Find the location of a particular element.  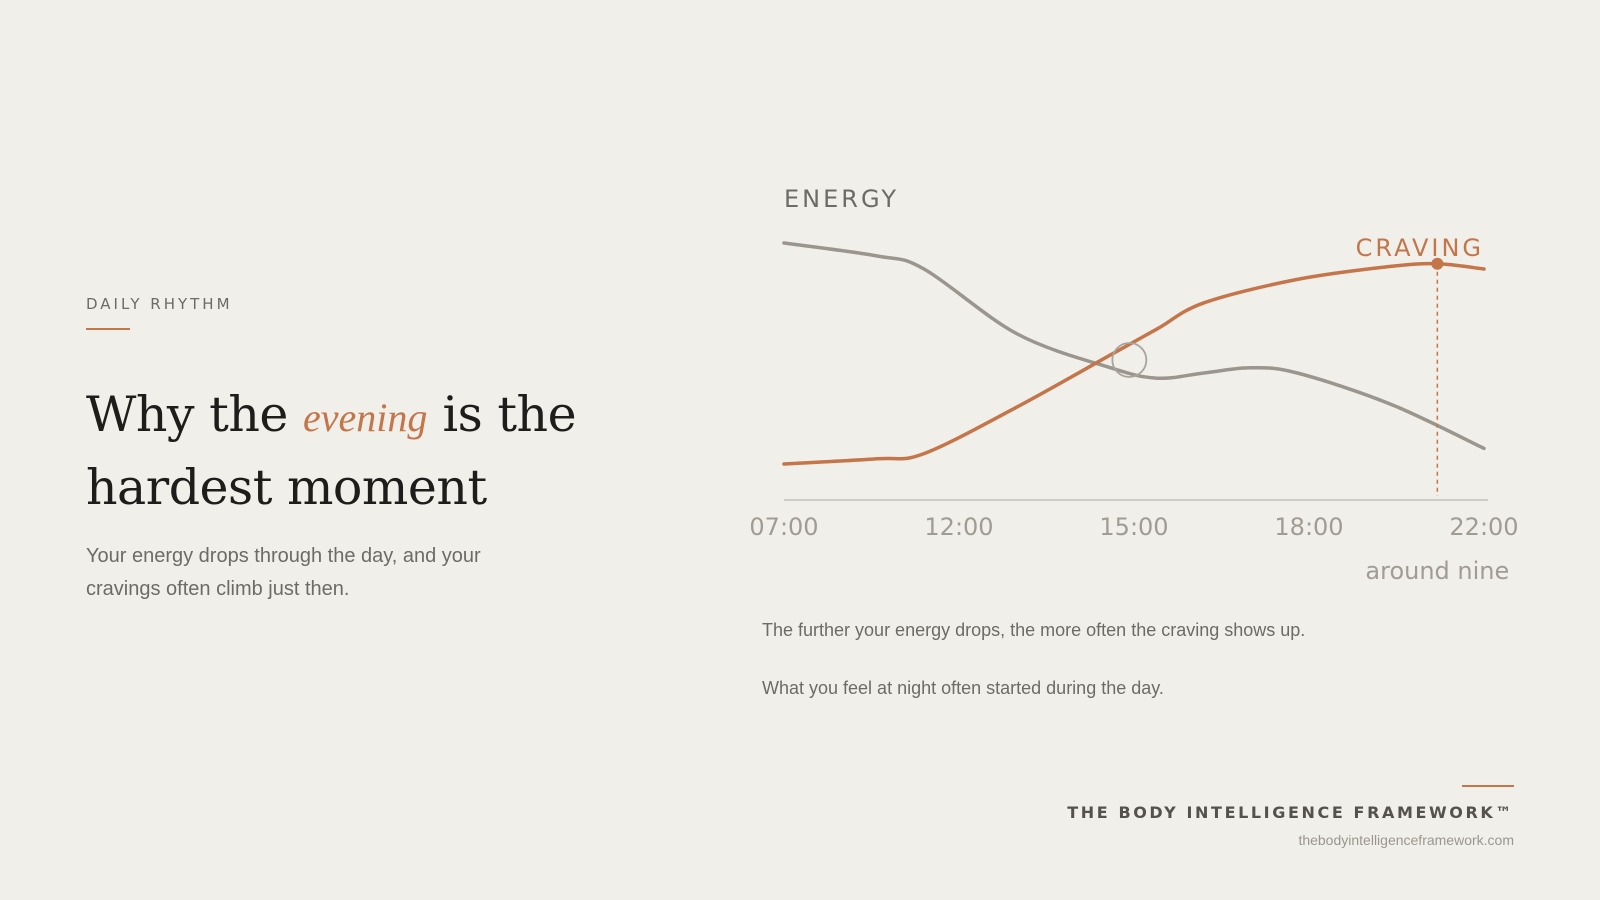

peak-marker-dot is located at coordinates (1437, 263).